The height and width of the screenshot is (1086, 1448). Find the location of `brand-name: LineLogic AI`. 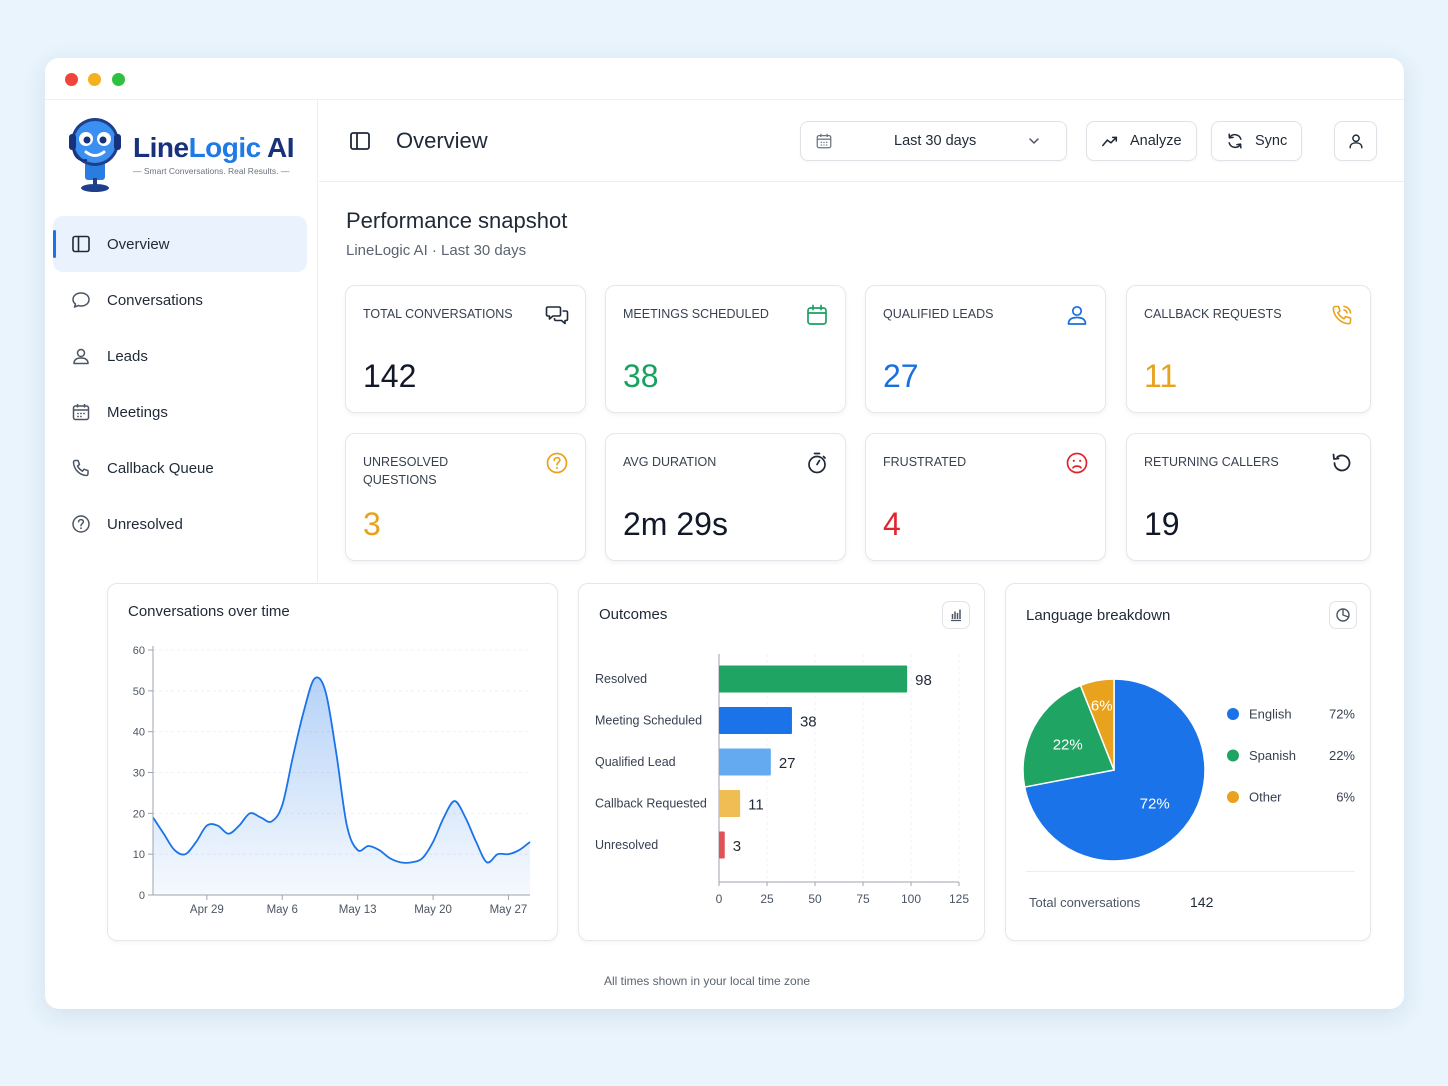

brand-name: LineLogic AI is located at coordinates (213, 147).